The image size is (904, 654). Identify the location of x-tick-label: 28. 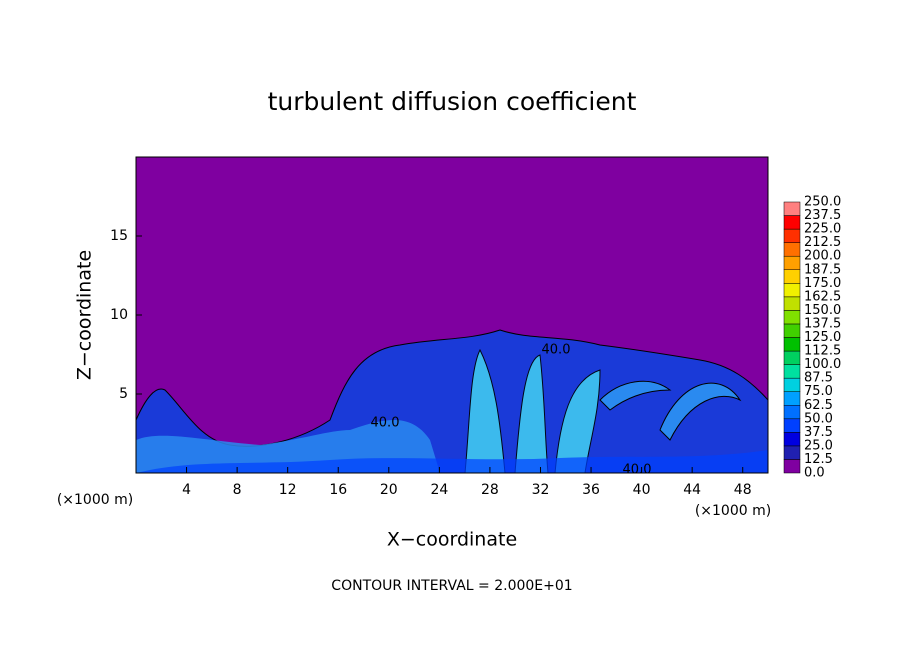
(490, 490).